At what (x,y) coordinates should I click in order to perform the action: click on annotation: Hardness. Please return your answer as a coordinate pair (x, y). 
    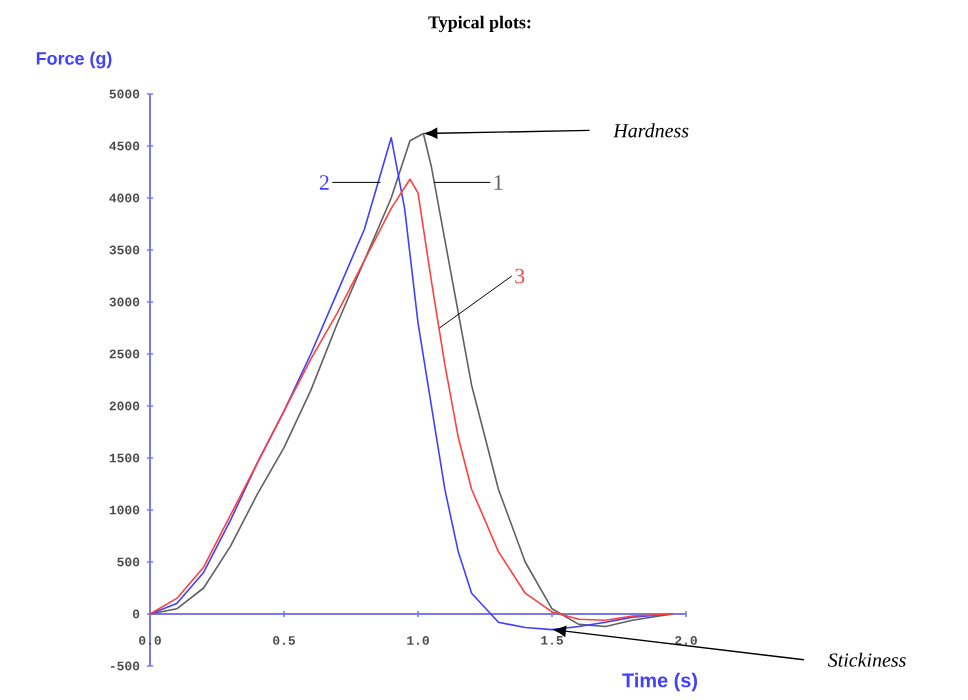
    Looking at the image, I should click on (651, 130).